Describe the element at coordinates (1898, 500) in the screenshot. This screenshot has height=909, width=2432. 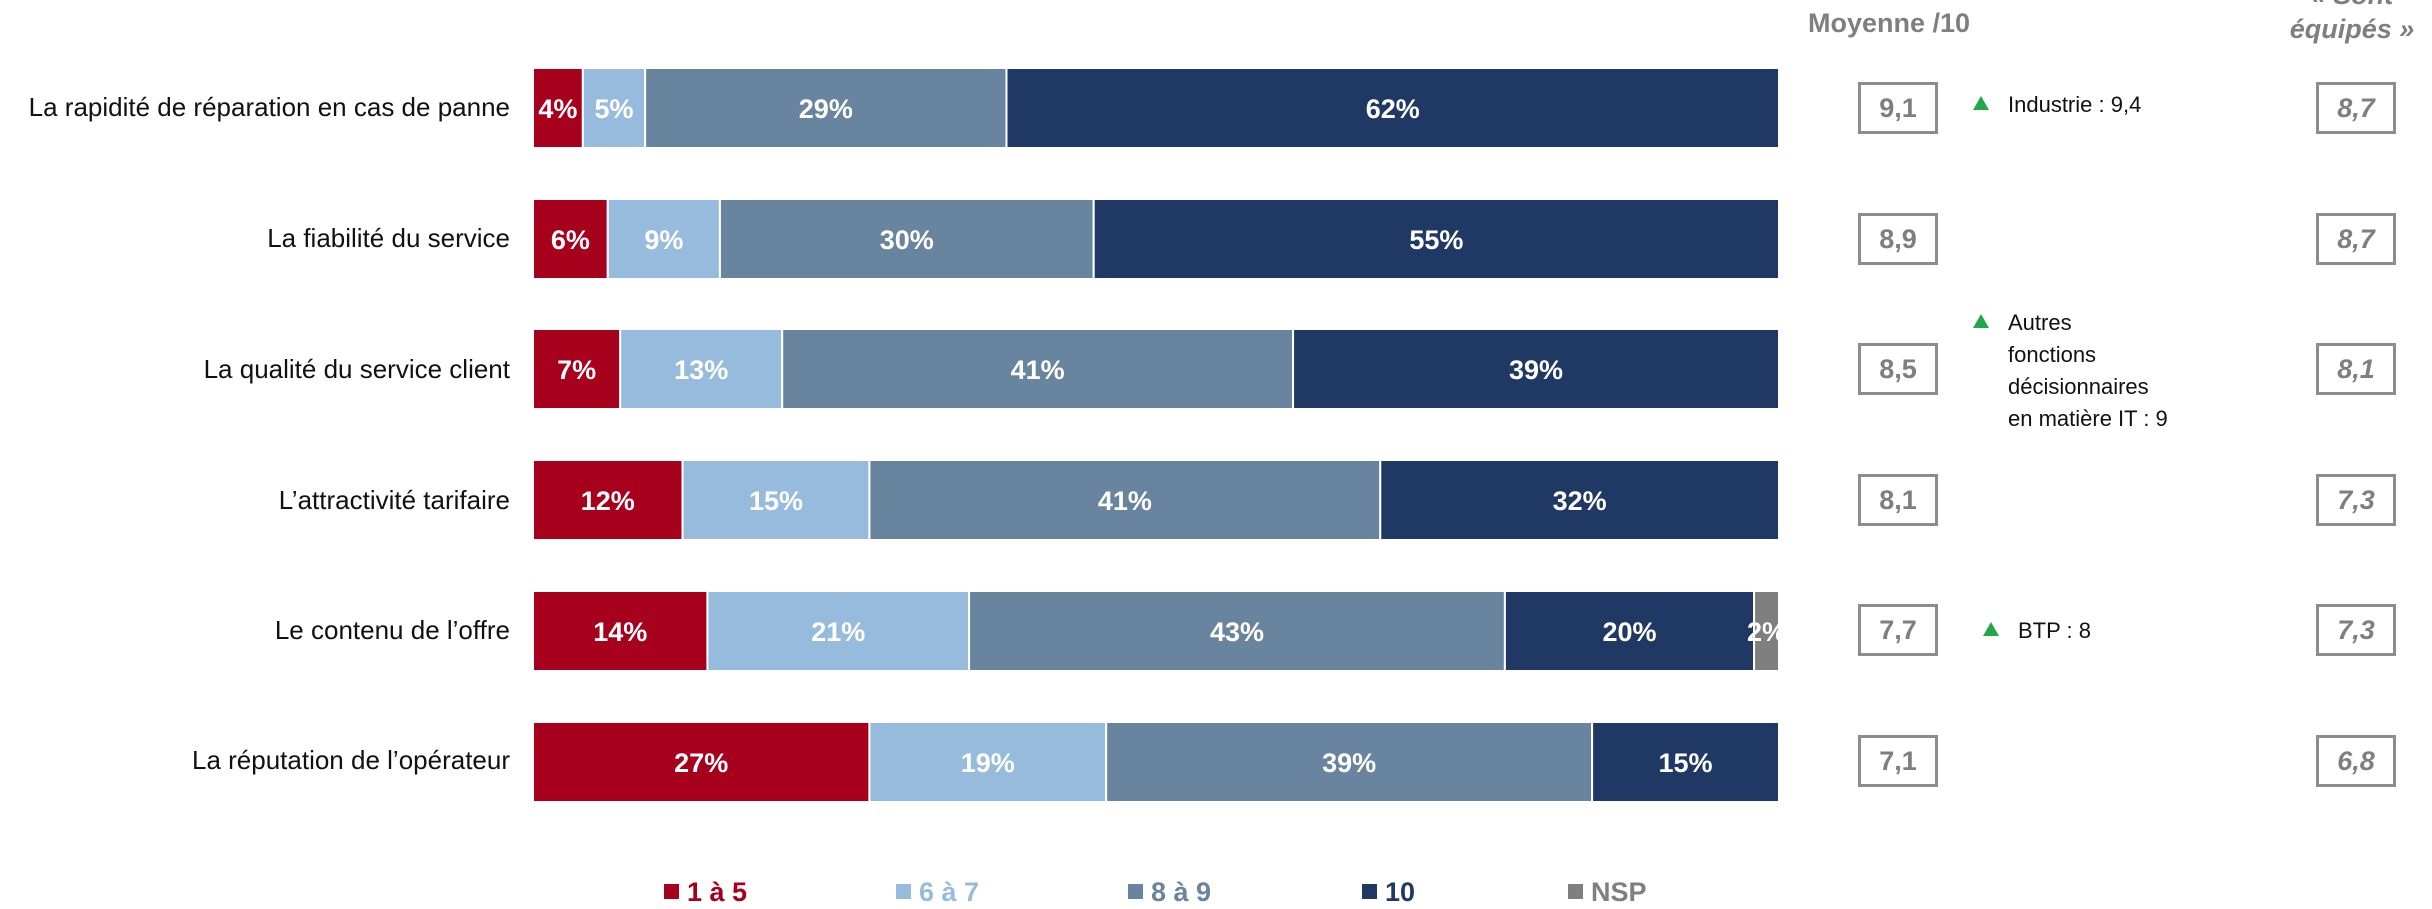
I see `moyenne-value: 8,1` at that location.